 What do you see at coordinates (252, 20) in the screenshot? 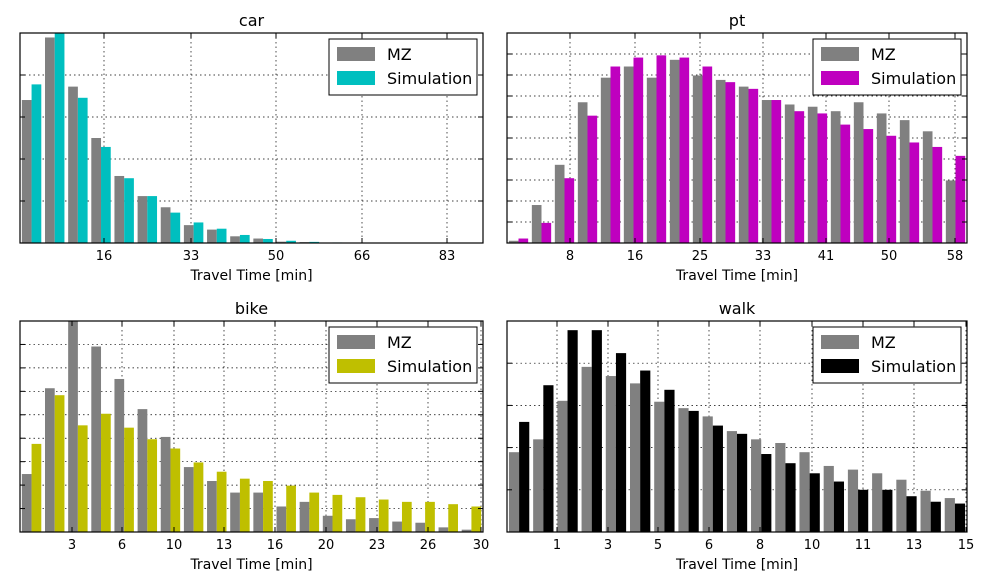
I see `chart-title: car` at bounding box center [252, 20].